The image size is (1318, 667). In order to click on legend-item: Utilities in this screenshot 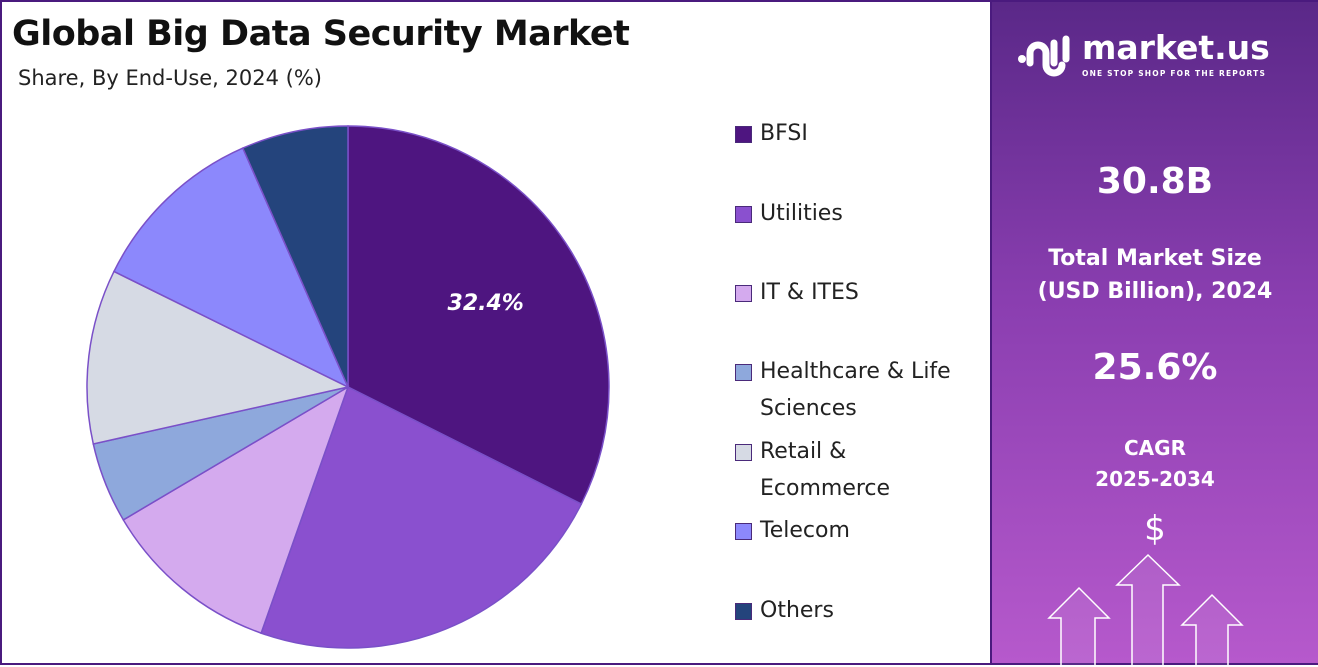, I will do `click(789, 213)`.